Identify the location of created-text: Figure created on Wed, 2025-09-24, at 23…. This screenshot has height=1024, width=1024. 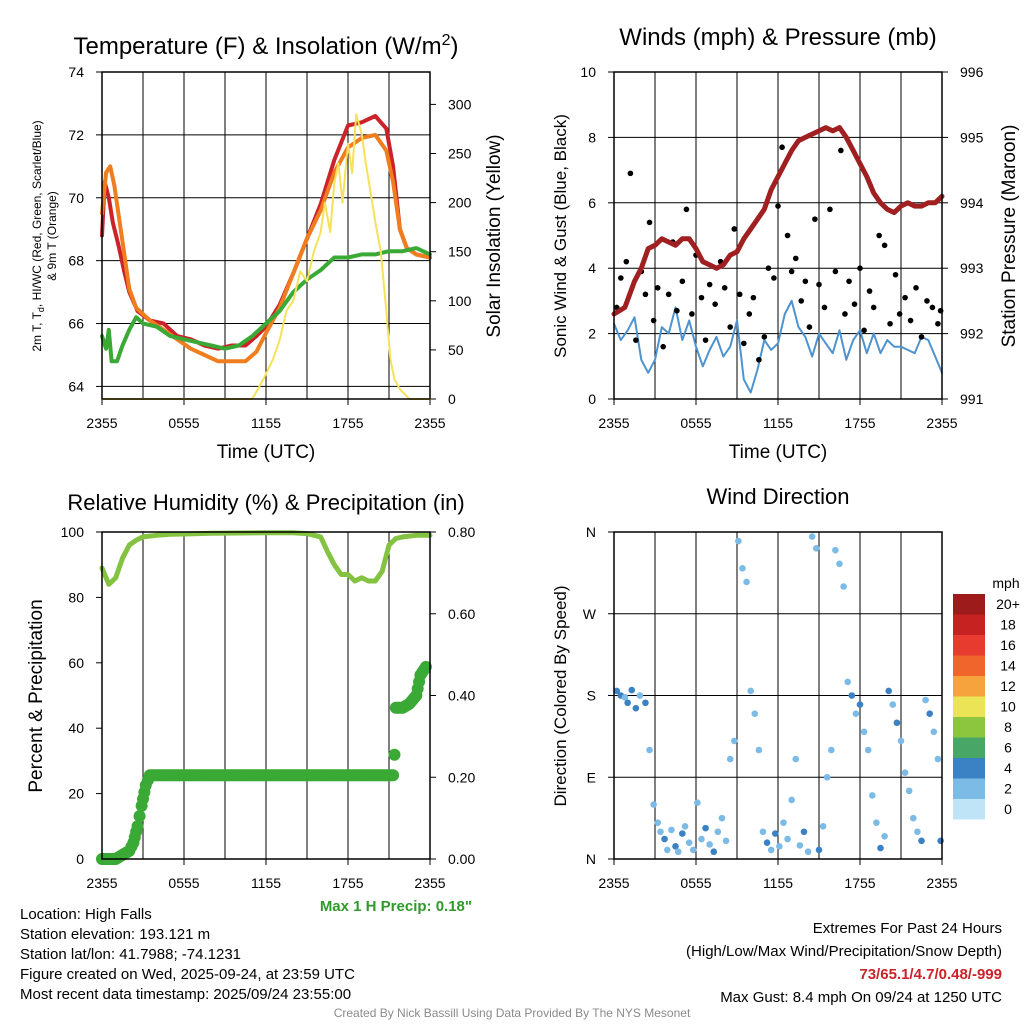
(187, 974).